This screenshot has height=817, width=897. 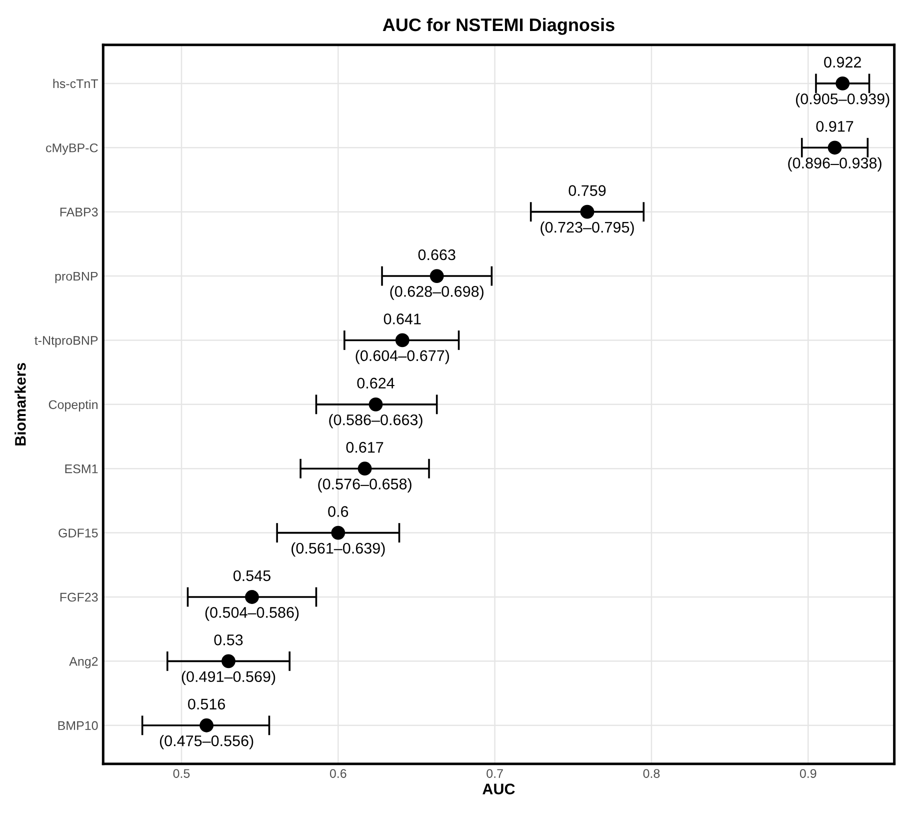 What do you see at coordinates (181, 773) in the screenshot?
I see `x-tick-label: 0.5` at bounding box center [181, 773].